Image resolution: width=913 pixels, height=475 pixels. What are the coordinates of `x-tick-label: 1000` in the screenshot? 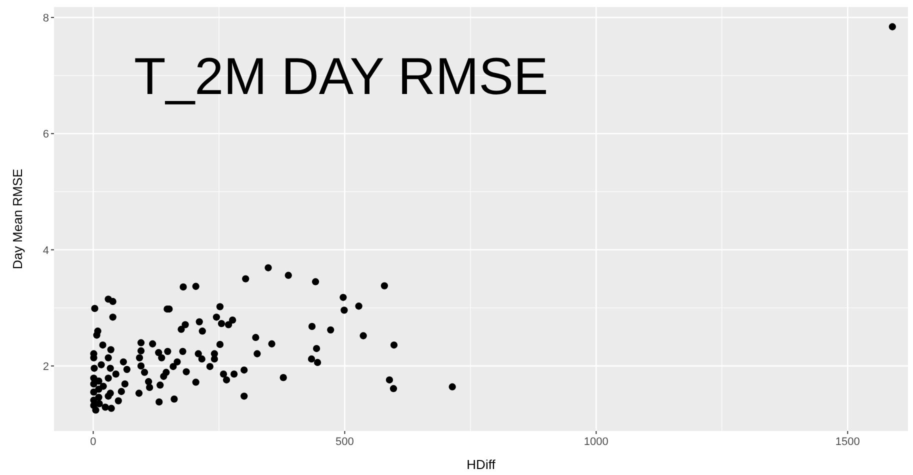 It's located at (596, 442).